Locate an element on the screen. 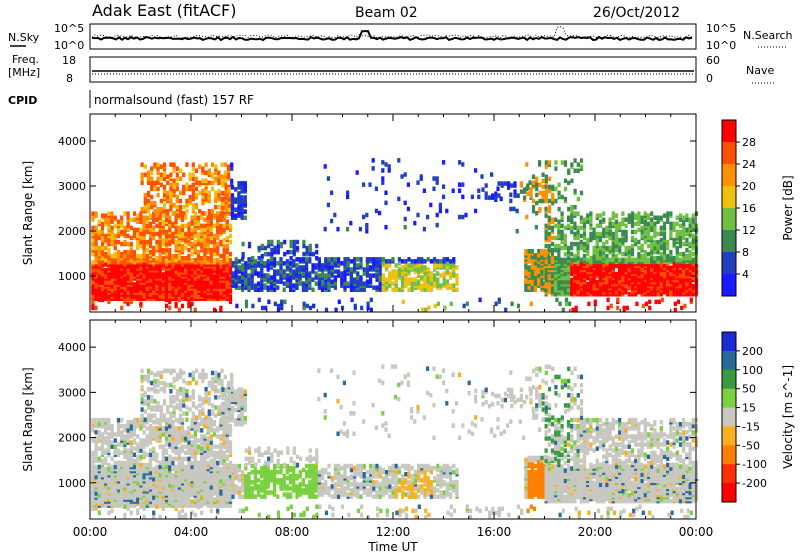 The height and width of the screenshot is (554, 800). freq-left-label-1: Freq. is located at coordinates (25, 59).